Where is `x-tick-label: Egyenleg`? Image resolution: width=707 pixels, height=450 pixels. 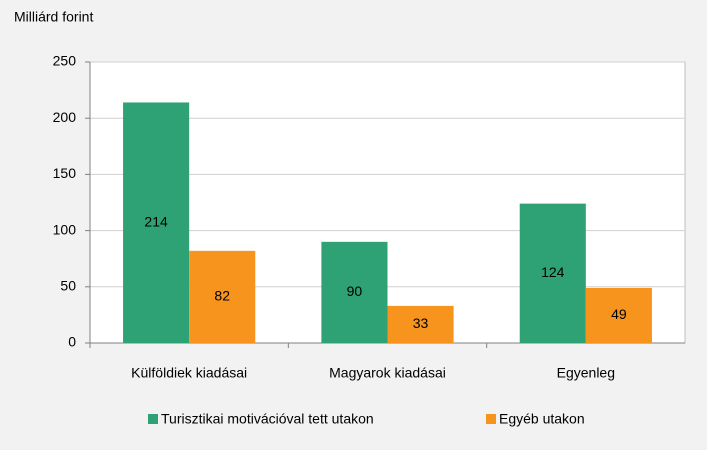 x-tick-label: Egyenleg is located at coordinates (586, 373).